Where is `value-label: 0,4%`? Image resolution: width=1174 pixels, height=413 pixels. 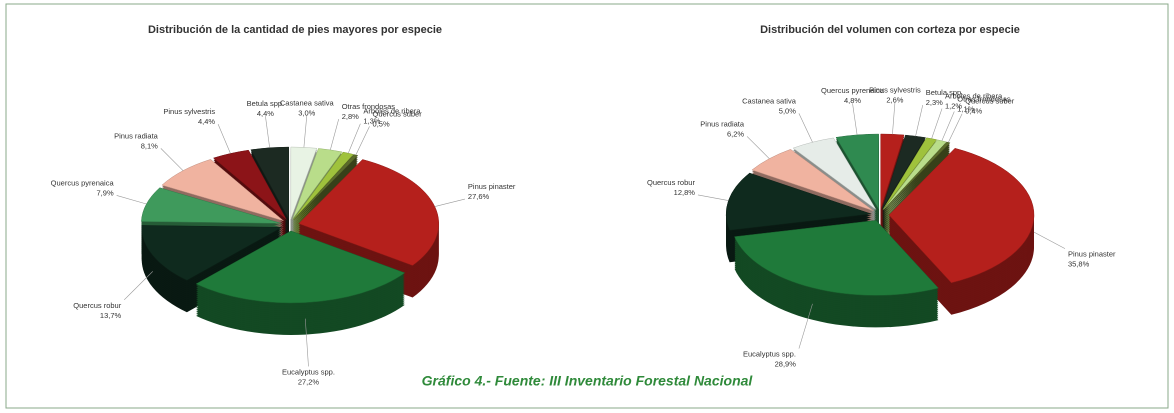
value-label: 0,4% is located at coordinates (973, 111).